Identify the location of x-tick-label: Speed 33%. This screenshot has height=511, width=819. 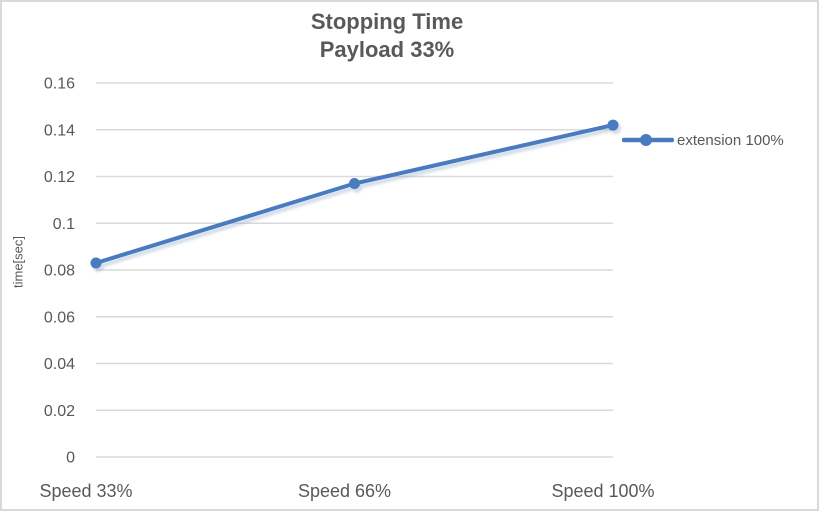
(85, 491).